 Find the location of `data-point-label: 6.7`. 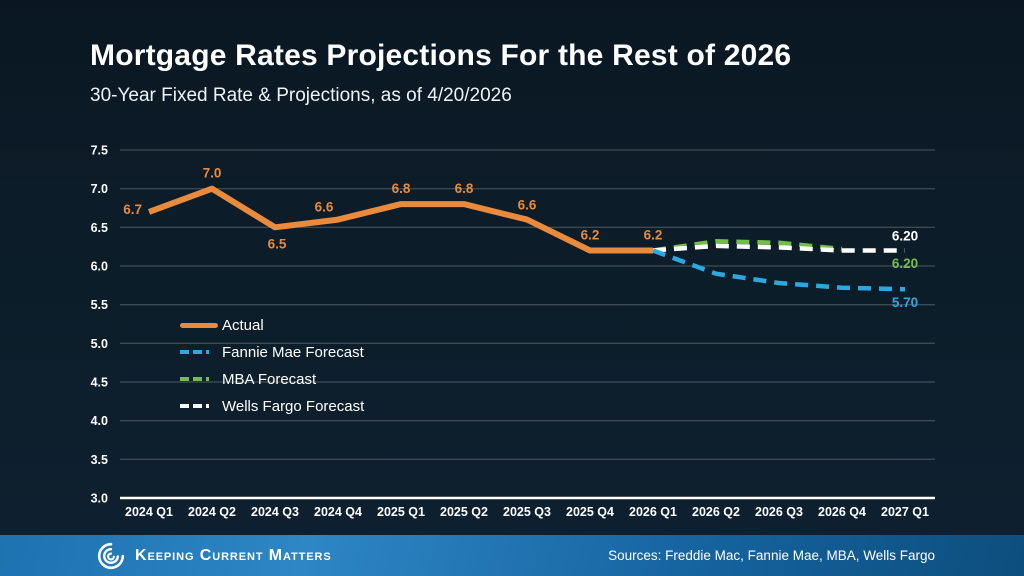

data-point-label: 6.7 is located at coordinates (132, 209).